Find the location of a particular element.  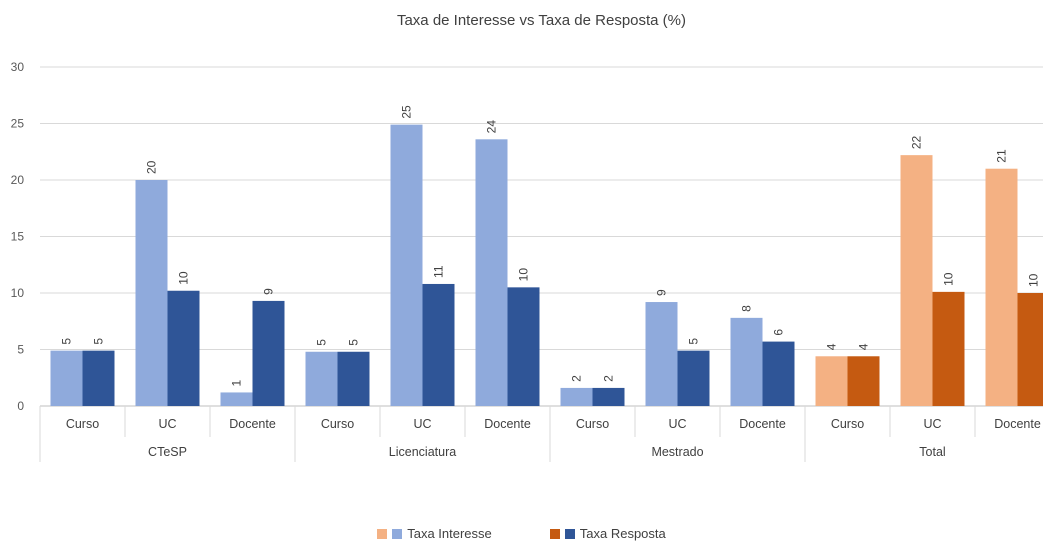

data-label: 11 is located at coordinates (439, 271).